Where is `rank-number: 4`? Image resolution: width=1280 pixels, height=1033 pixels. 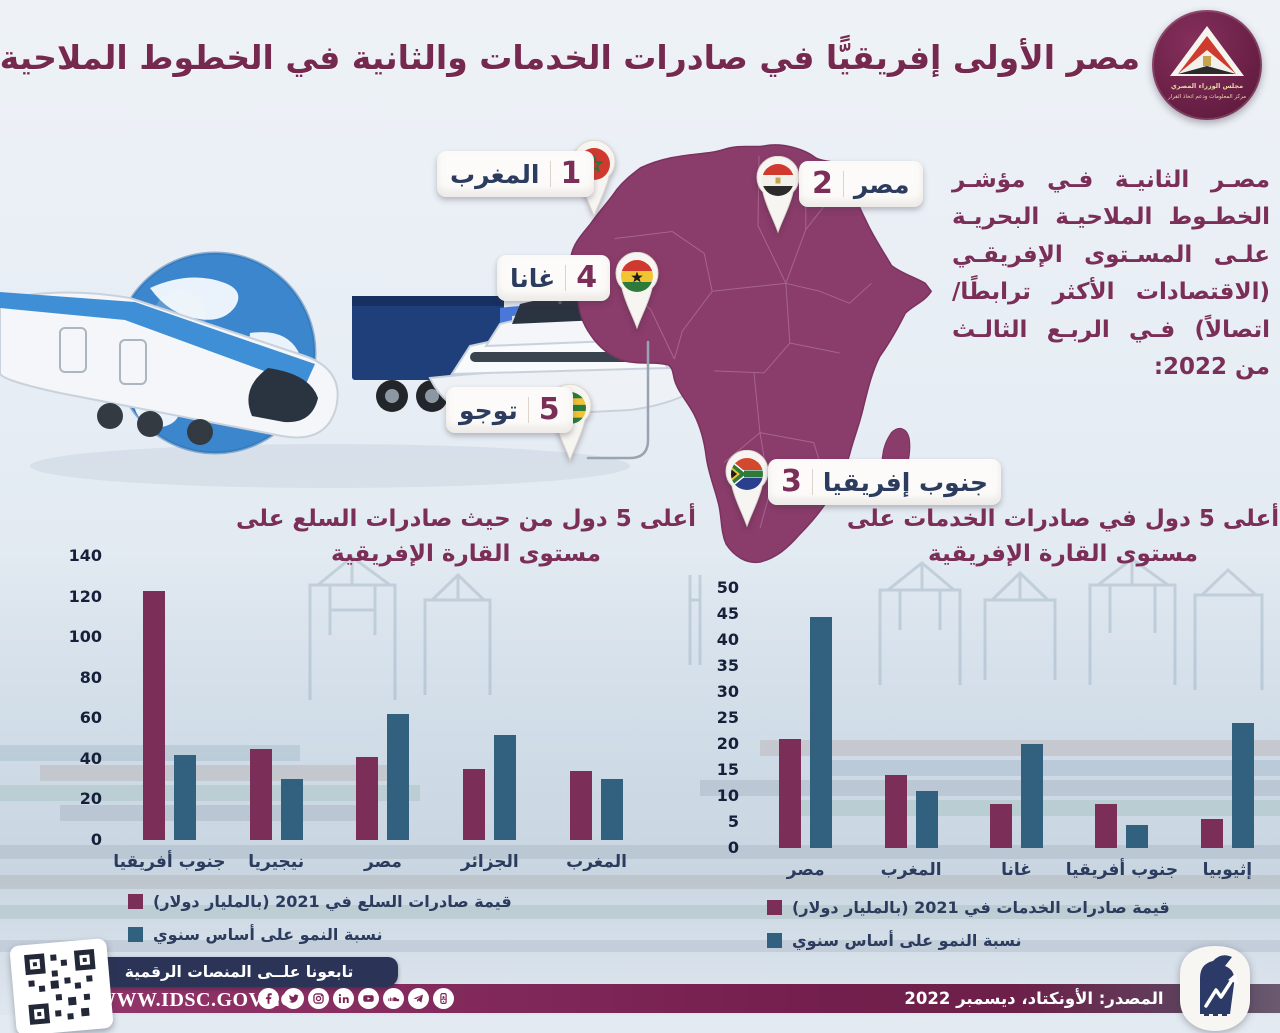 rank-number: 4 is located at coordinates (587, 277).